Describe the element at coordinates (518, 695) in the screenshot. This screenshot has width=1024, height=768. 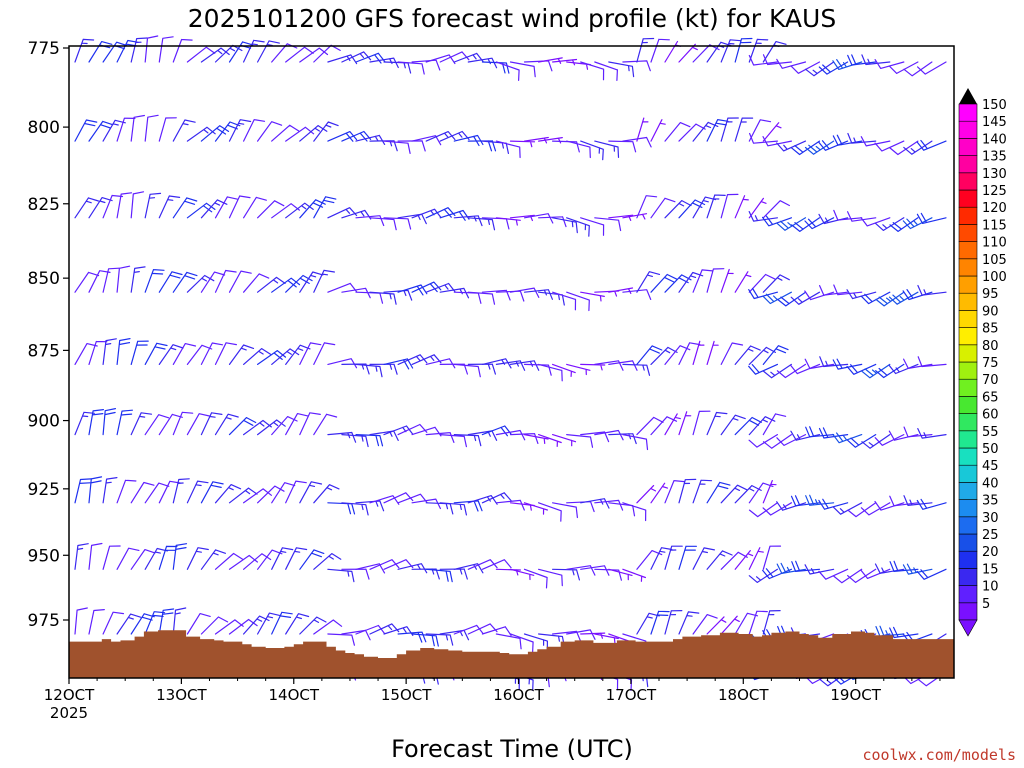
I see `x-tick-label: 16OCT` at that location.